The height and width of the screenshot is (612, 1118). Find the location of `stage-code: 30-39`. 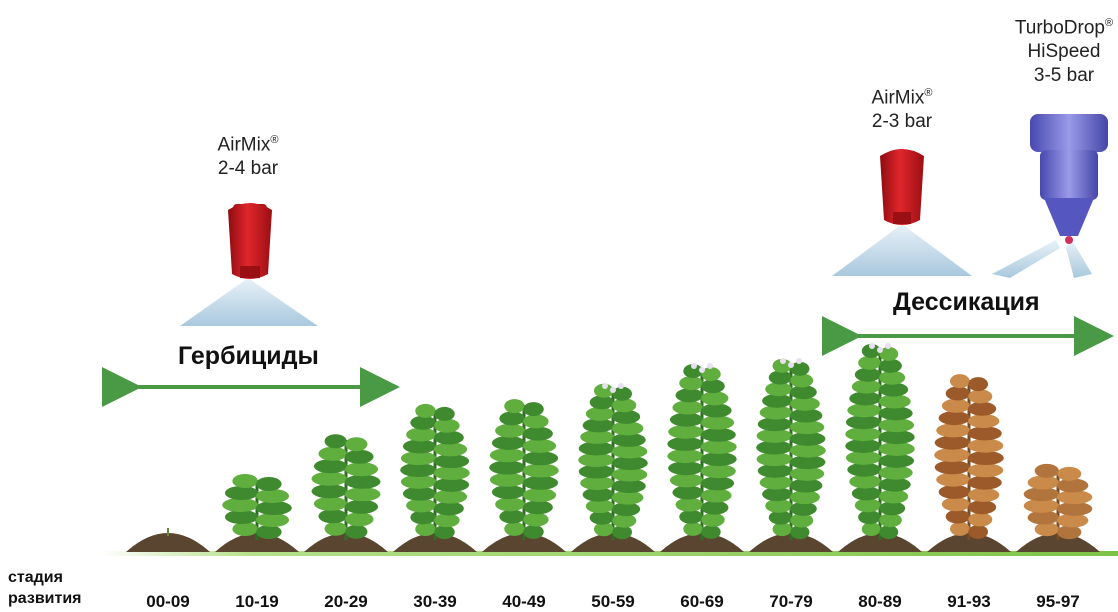

stage-code: 30-39 is located at coordinates (435, 601).